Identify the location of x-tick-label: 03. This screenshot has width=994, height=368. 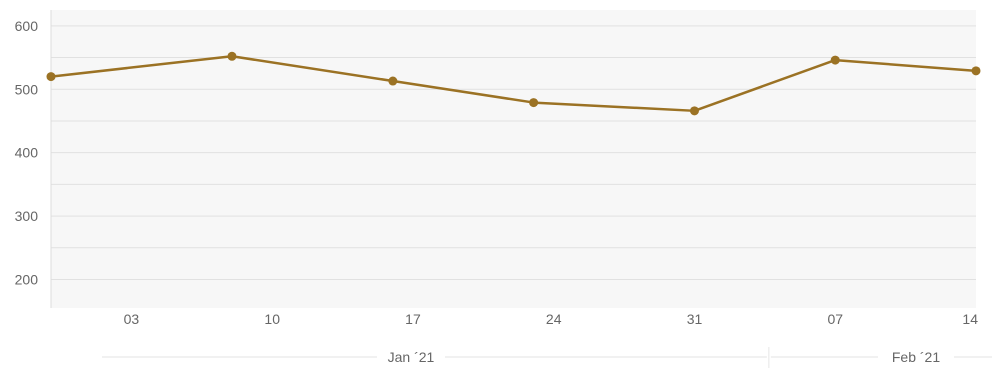
(132, 319).